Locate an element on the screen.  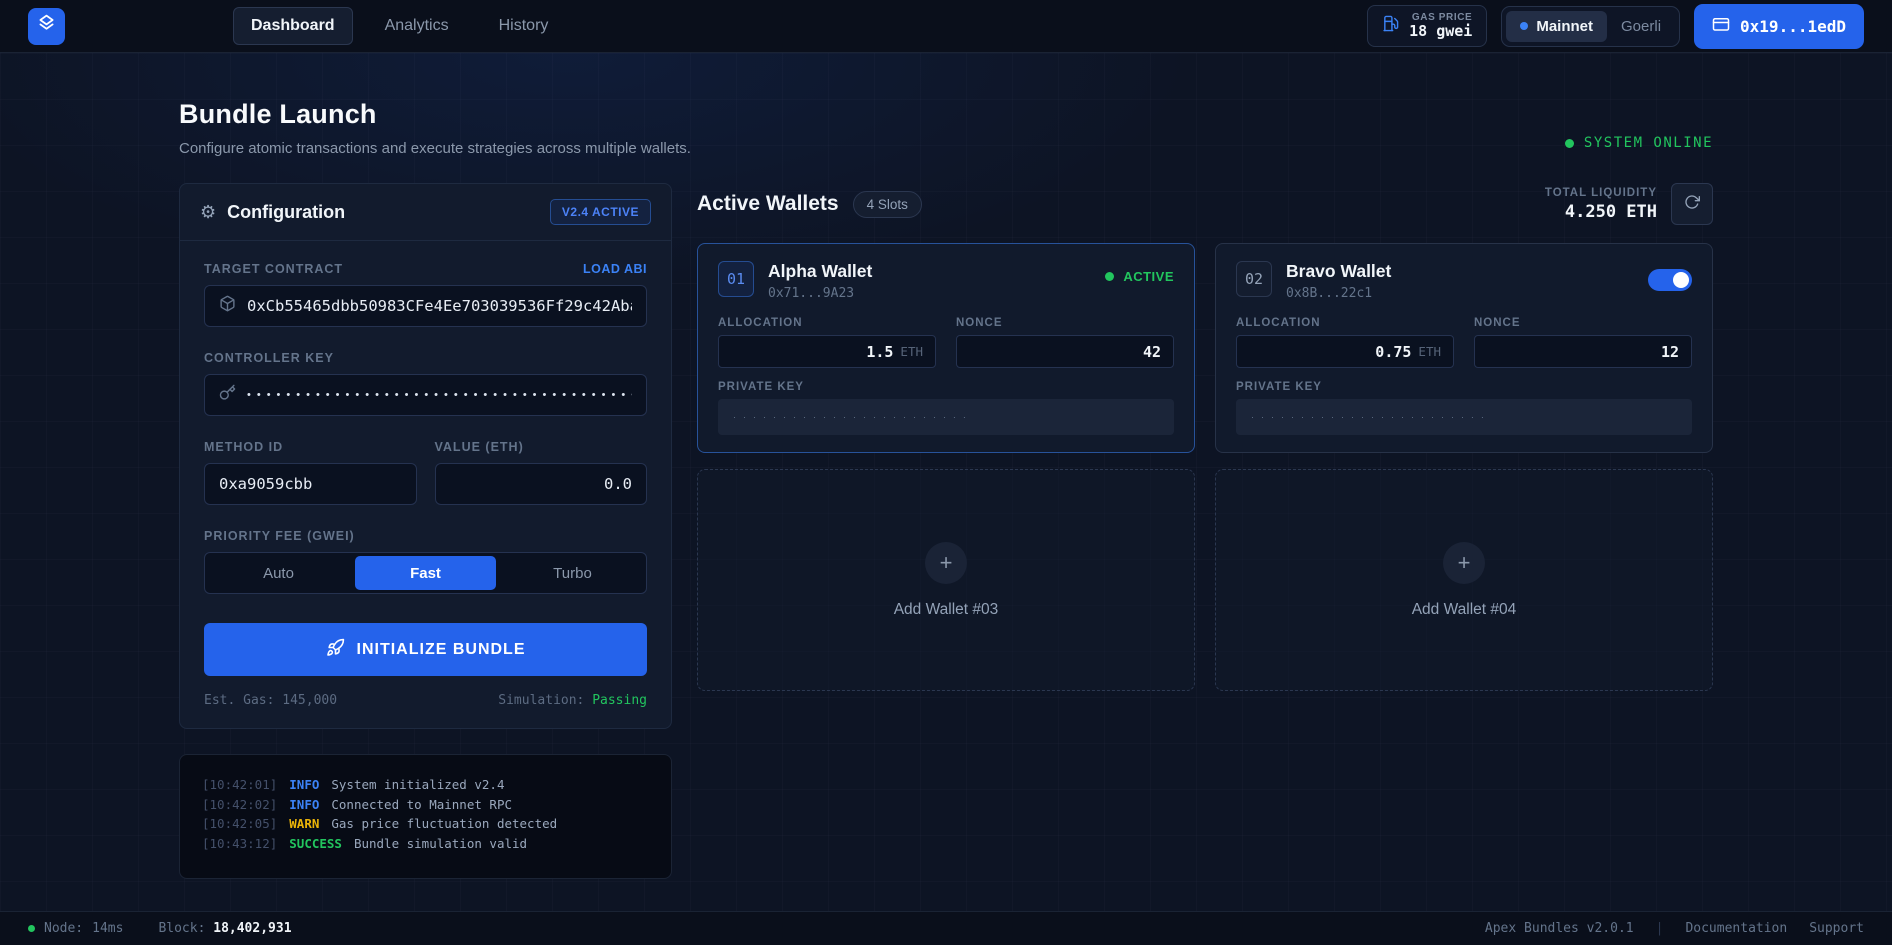
load-abi-link: LOAD ABI is located at coordinates (615, 269).